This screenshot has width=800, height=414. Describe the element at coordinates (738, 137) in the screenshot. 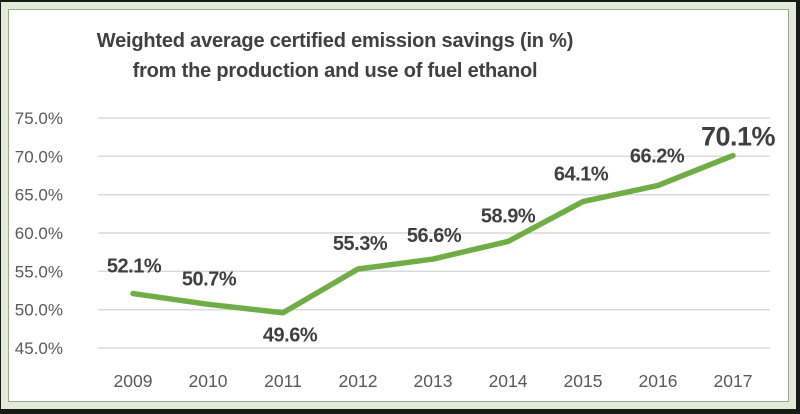

I see `data-label: 70.1%` at that location.